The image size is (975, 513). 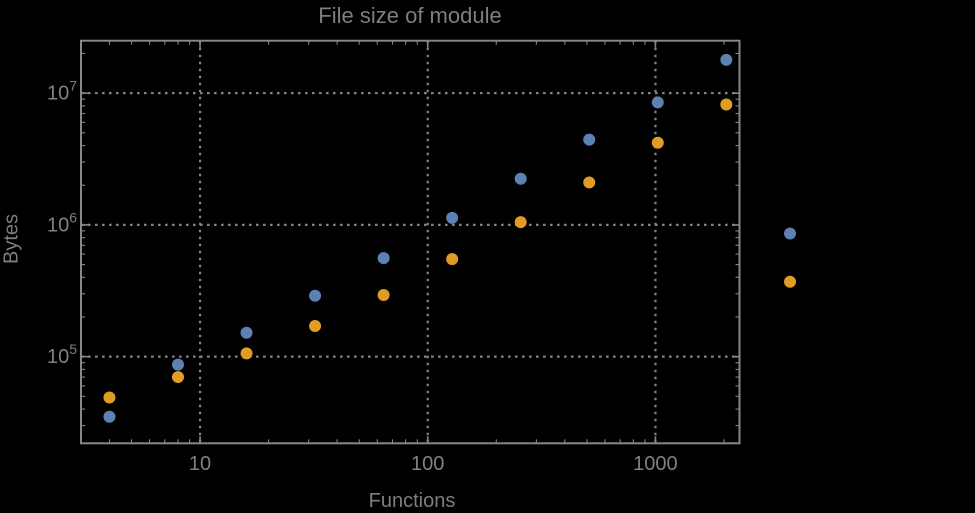 I want to click on y-tick-label: 10⁵, so click(x=62, y=354).